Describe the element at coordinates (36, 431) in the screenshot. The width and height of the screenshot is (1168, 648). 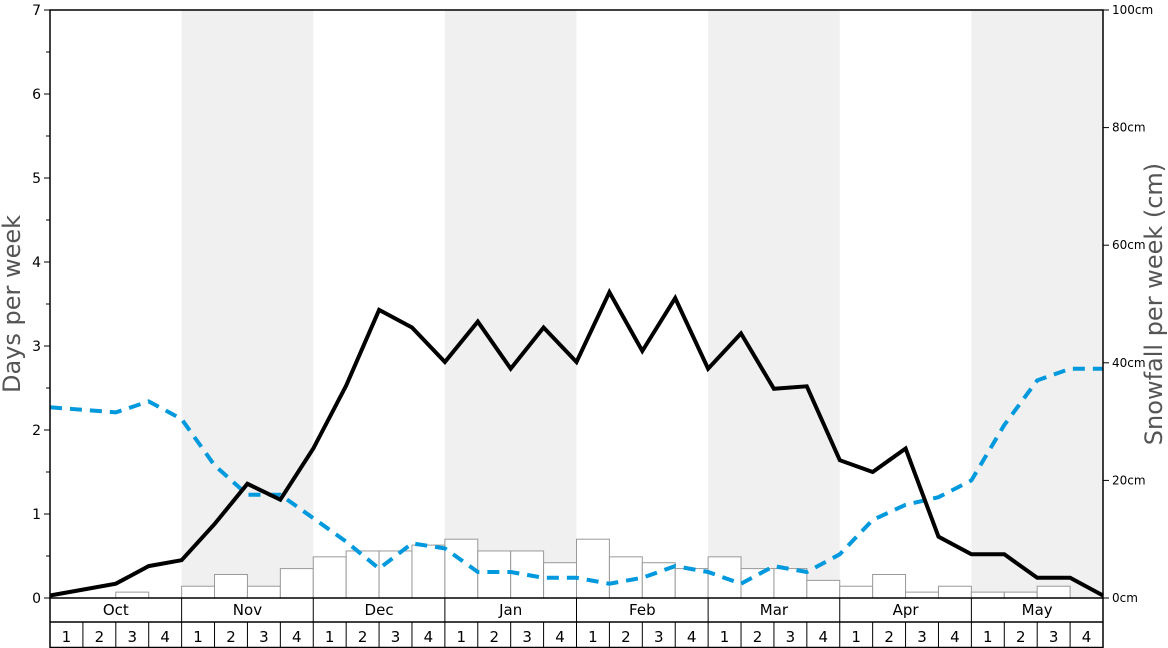
I see `left-axis-tick-label: 2` at that location.